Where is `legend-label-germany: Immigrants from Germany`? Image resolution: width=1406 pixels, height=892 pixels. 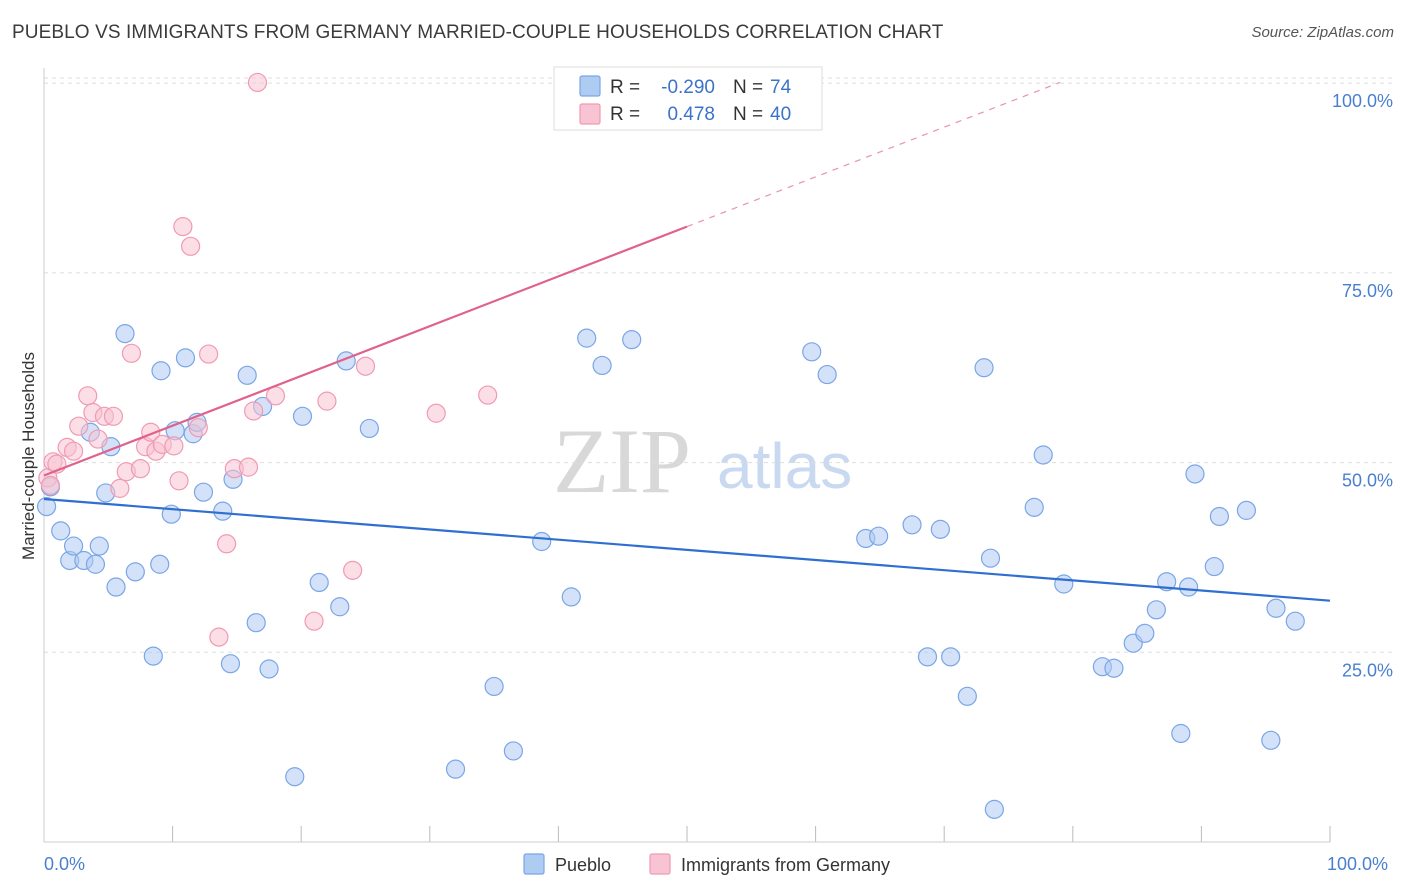 legend-label-germany: Immigrants from Germany is located at coordinates (785, 865).